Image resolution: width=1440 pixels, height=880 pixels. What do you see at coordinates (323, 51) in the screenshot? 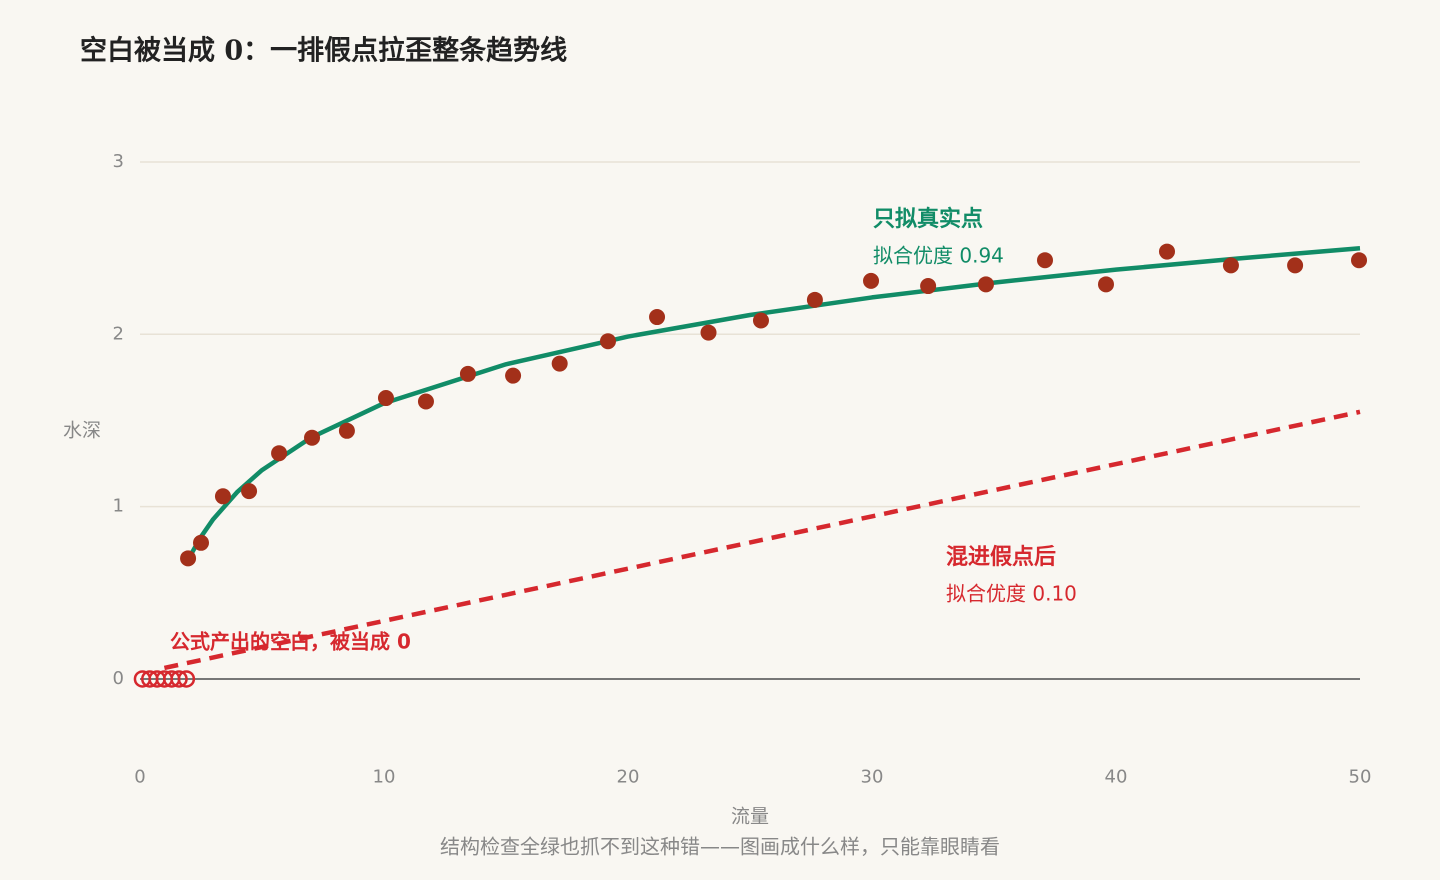
I see `chart-title: 空白被当成 0：一排假点拉歪整条趋势线` at bounding box center [323, 51].